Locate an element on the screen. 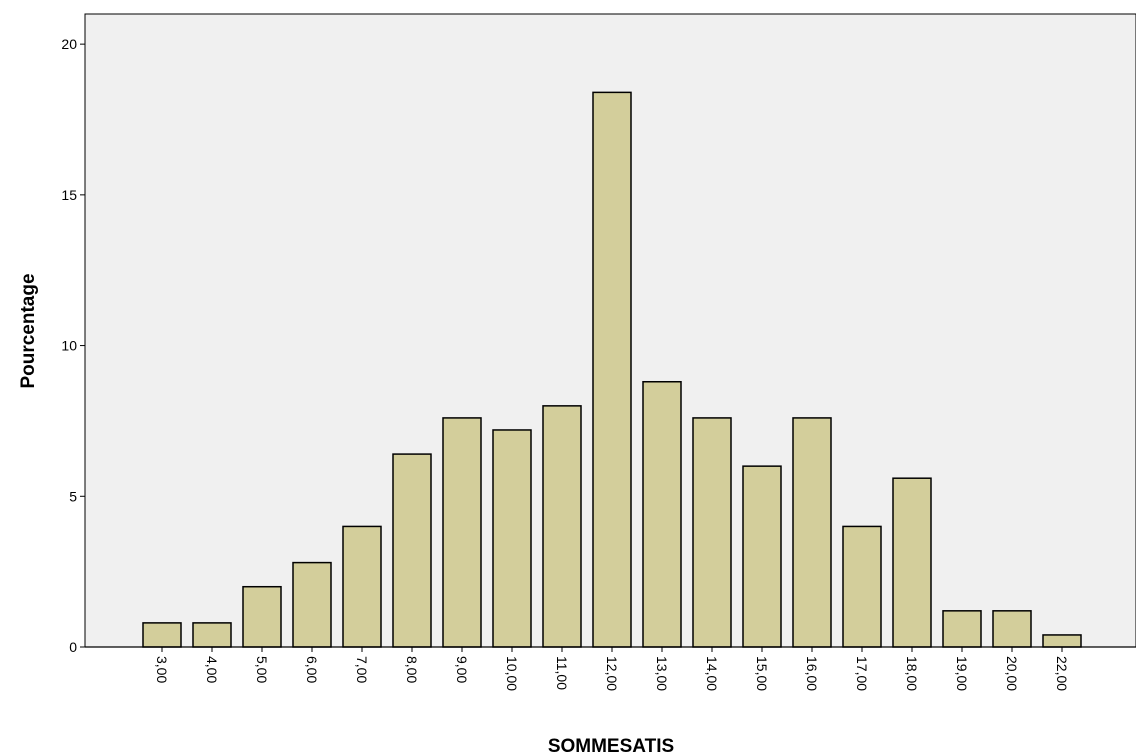 This screenshot has width=1136, height=756. y-tick-label: 15 is located at coordinates (69, 195).